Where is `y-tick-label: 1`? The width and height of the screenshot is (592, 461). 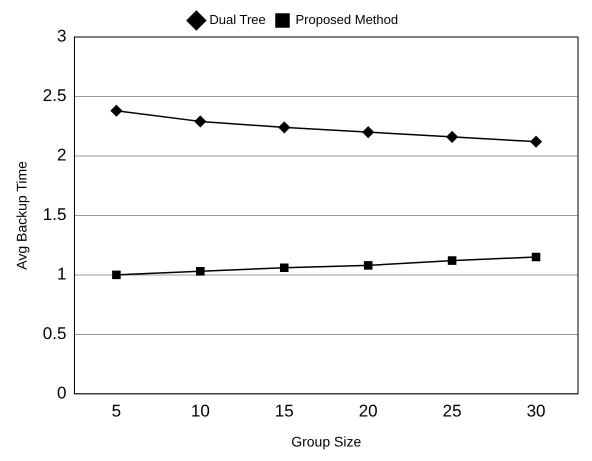
y-tick-label: 1 is located at coordinates (61, 274).